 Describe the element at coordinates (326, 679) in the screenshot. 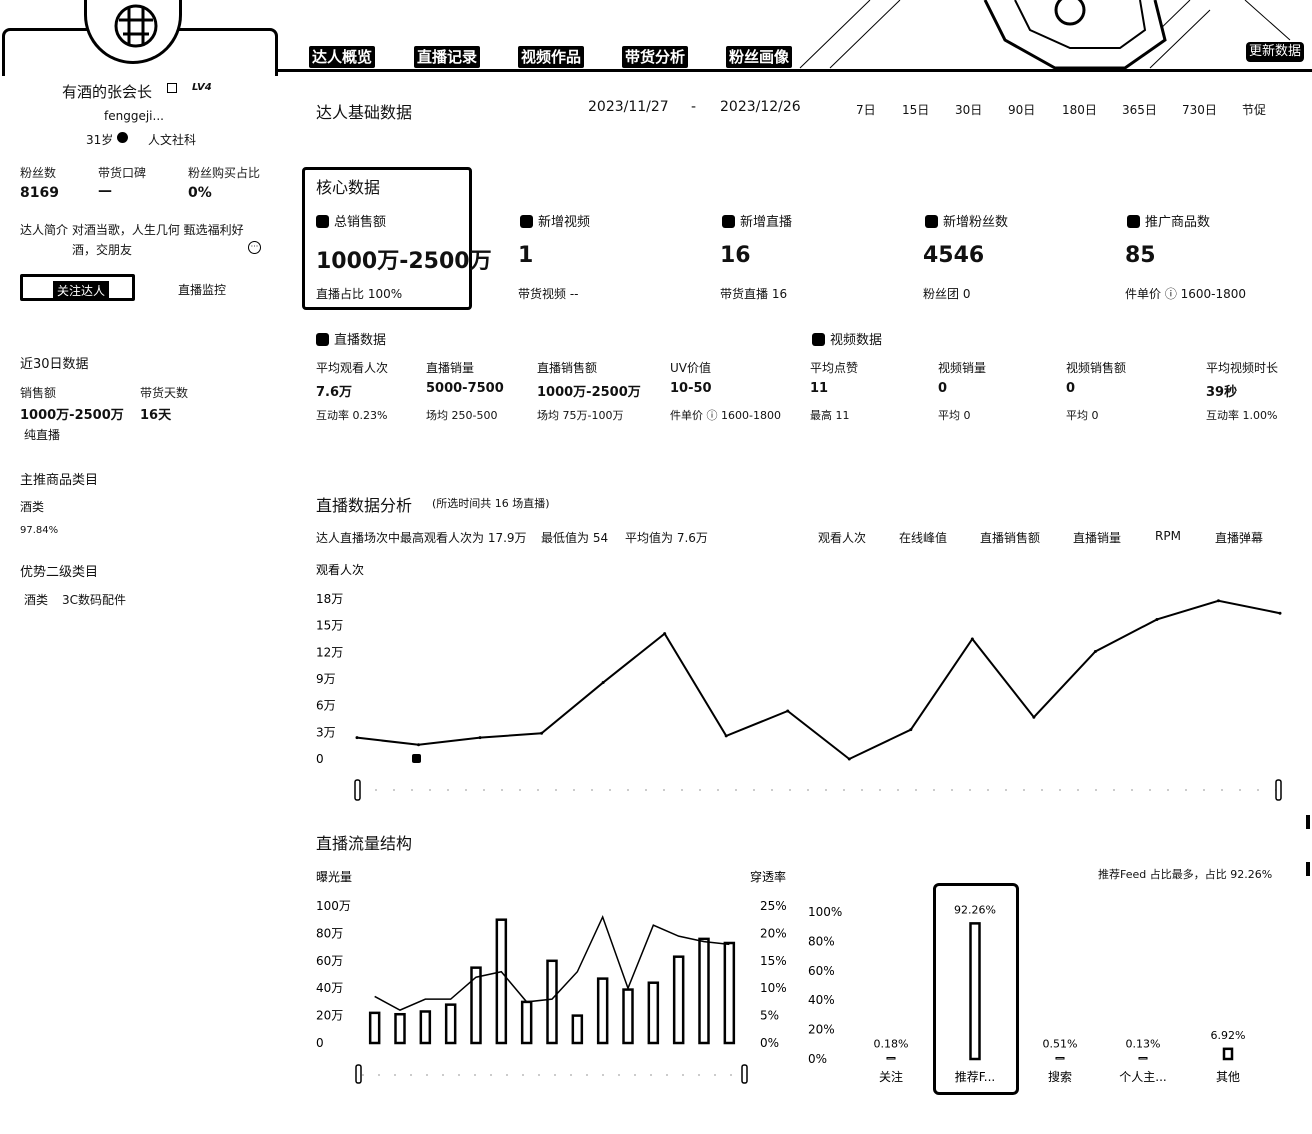

I see `y-tick-label: 9万` at that location.